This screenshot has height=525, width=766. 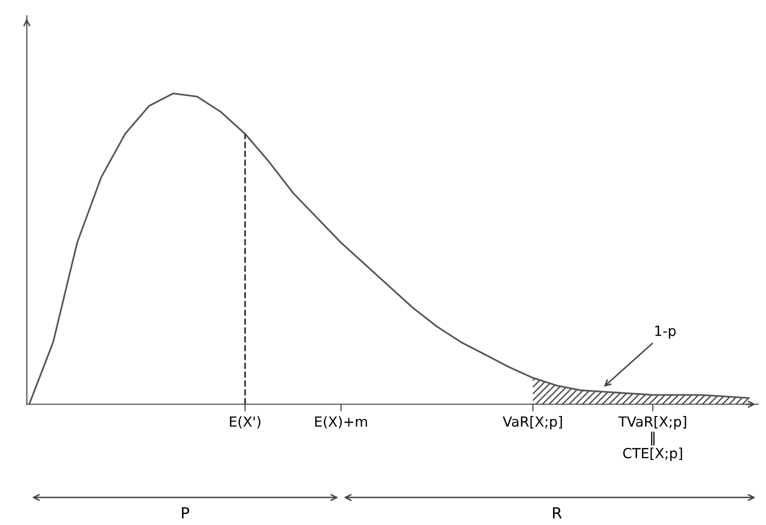 I want to click on x-tick-label: E(X'), so click(x=245, y=422).